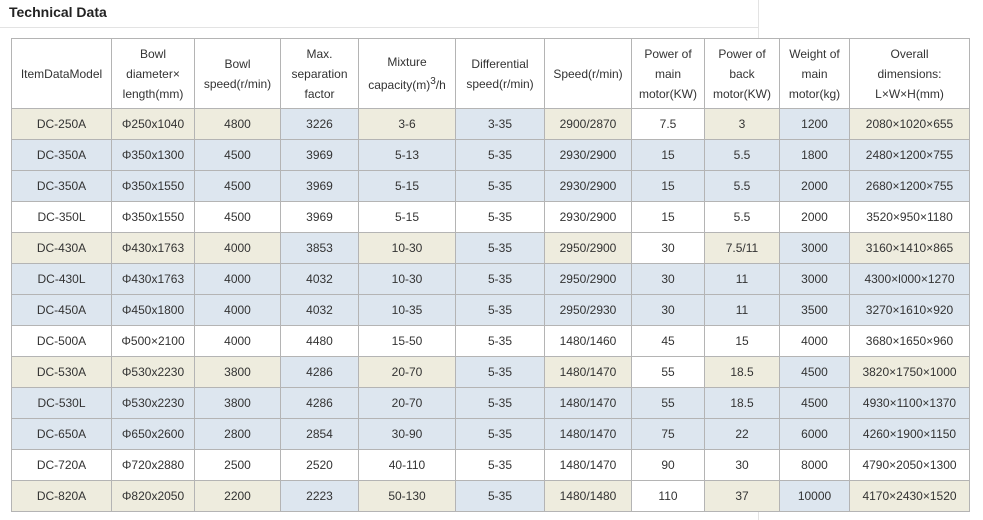 The height and width of the screenshot is (520, 983). What do you see at coordinates (153, 279) in the screenshot?
I see `table-cell: Φ430x1763` at bounding box center [153, 279].